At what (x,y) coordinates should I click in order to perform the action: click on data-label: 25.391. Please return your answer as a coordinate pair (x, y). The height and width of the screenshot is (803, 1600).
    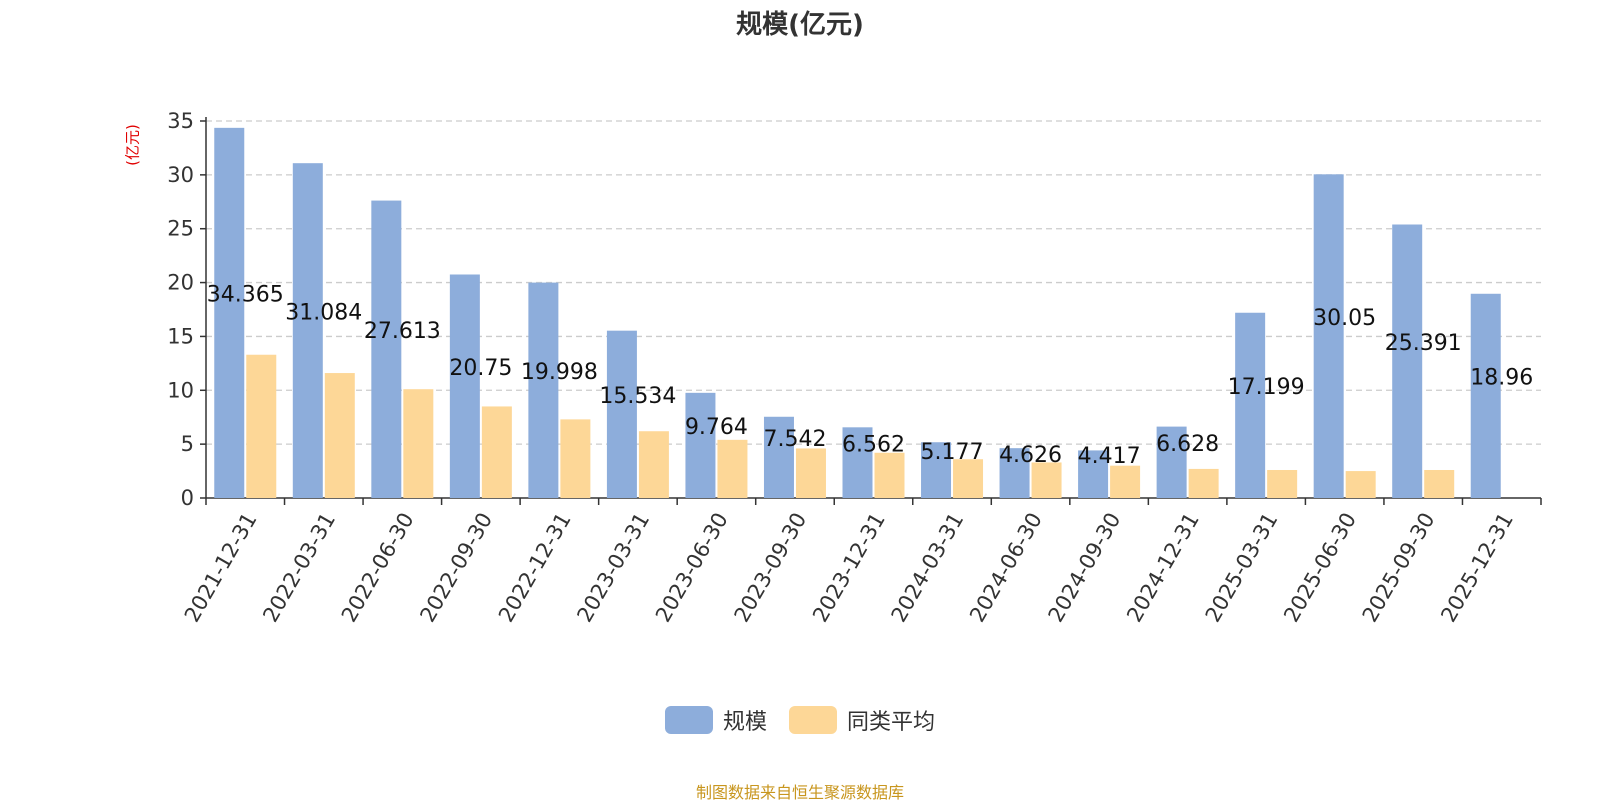
    Looking at the image, I should click on (1423, 343).